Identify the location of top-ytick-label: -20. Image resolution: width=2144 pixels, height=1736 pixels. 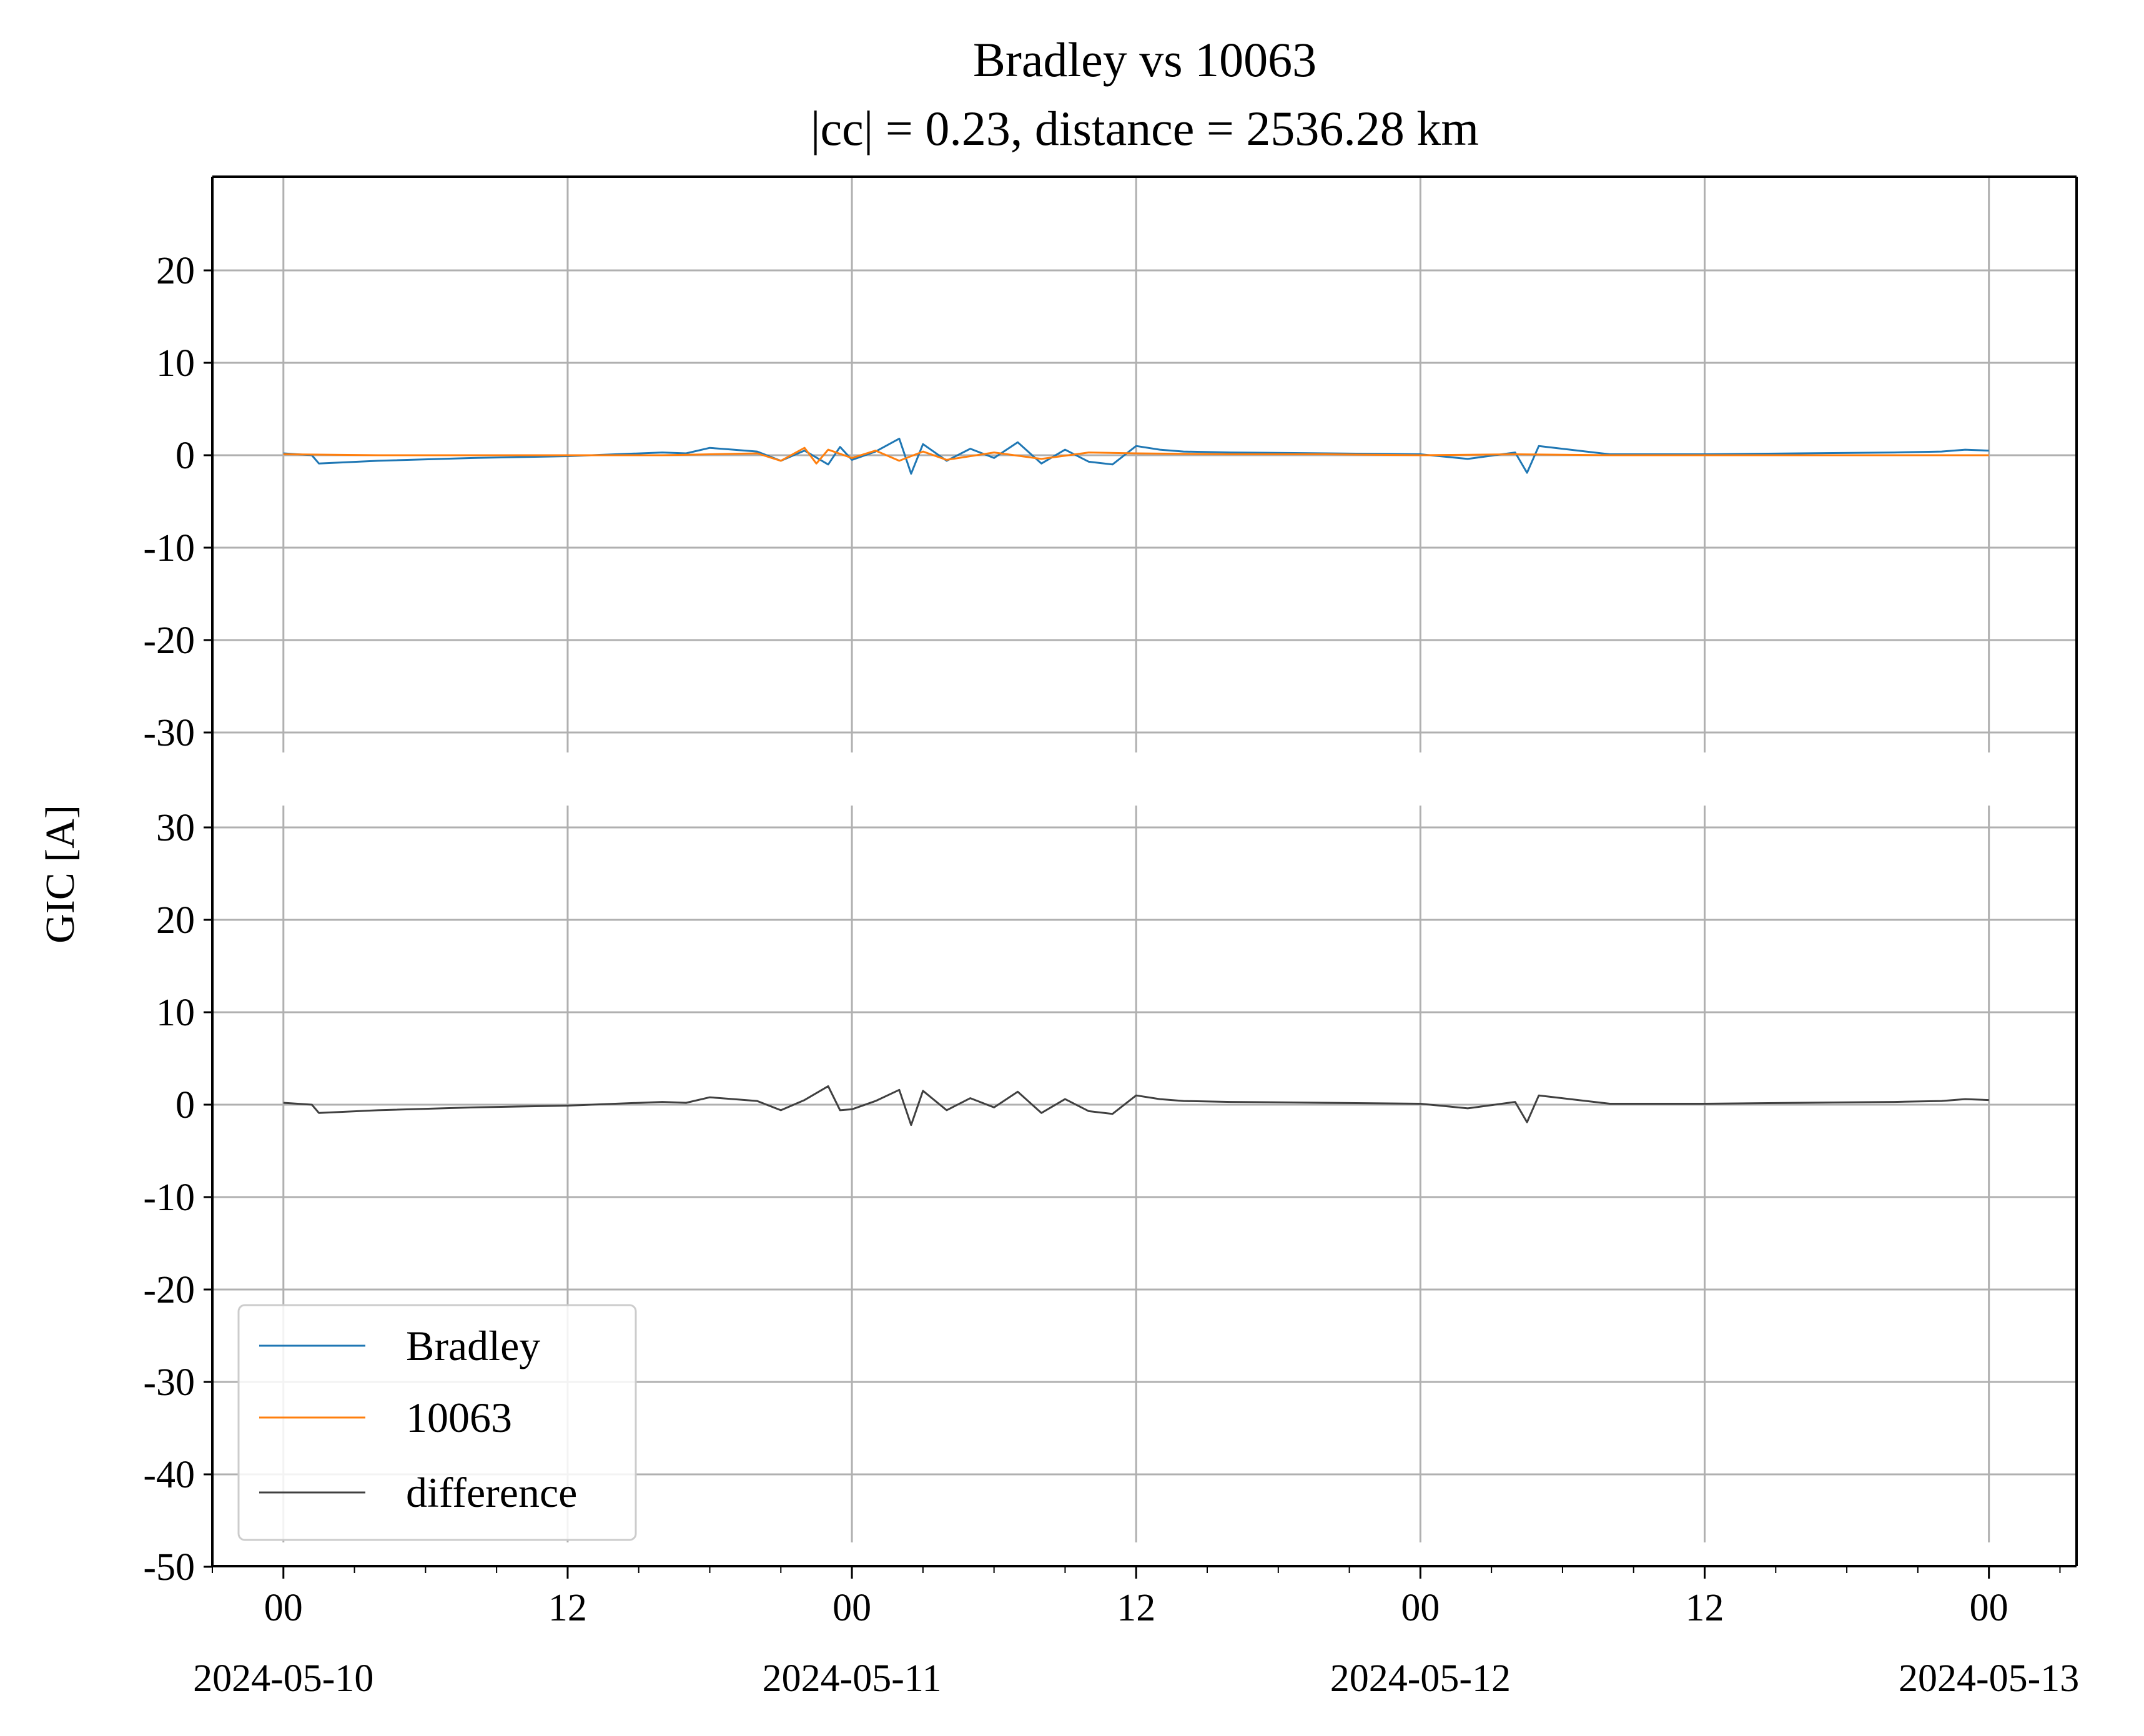
(169, 640).